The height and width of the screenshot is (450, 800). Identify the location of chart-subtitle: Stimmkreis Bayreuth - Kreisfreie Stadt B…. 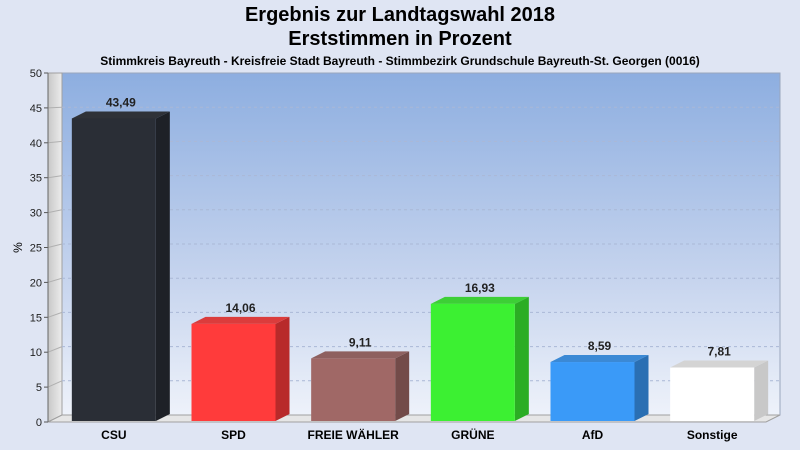
(400, 61).